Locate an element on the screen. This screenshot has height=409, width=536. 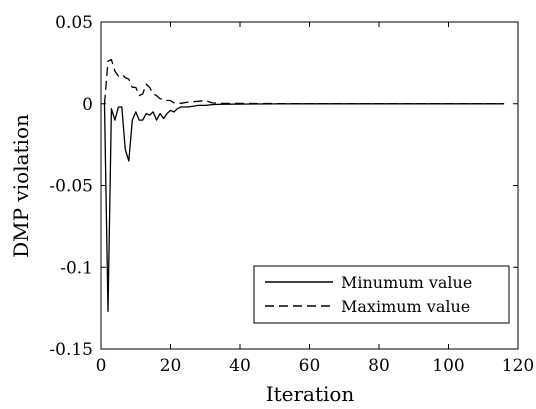
y-tick-label: -0.05 is located at coordinates (71, 187).